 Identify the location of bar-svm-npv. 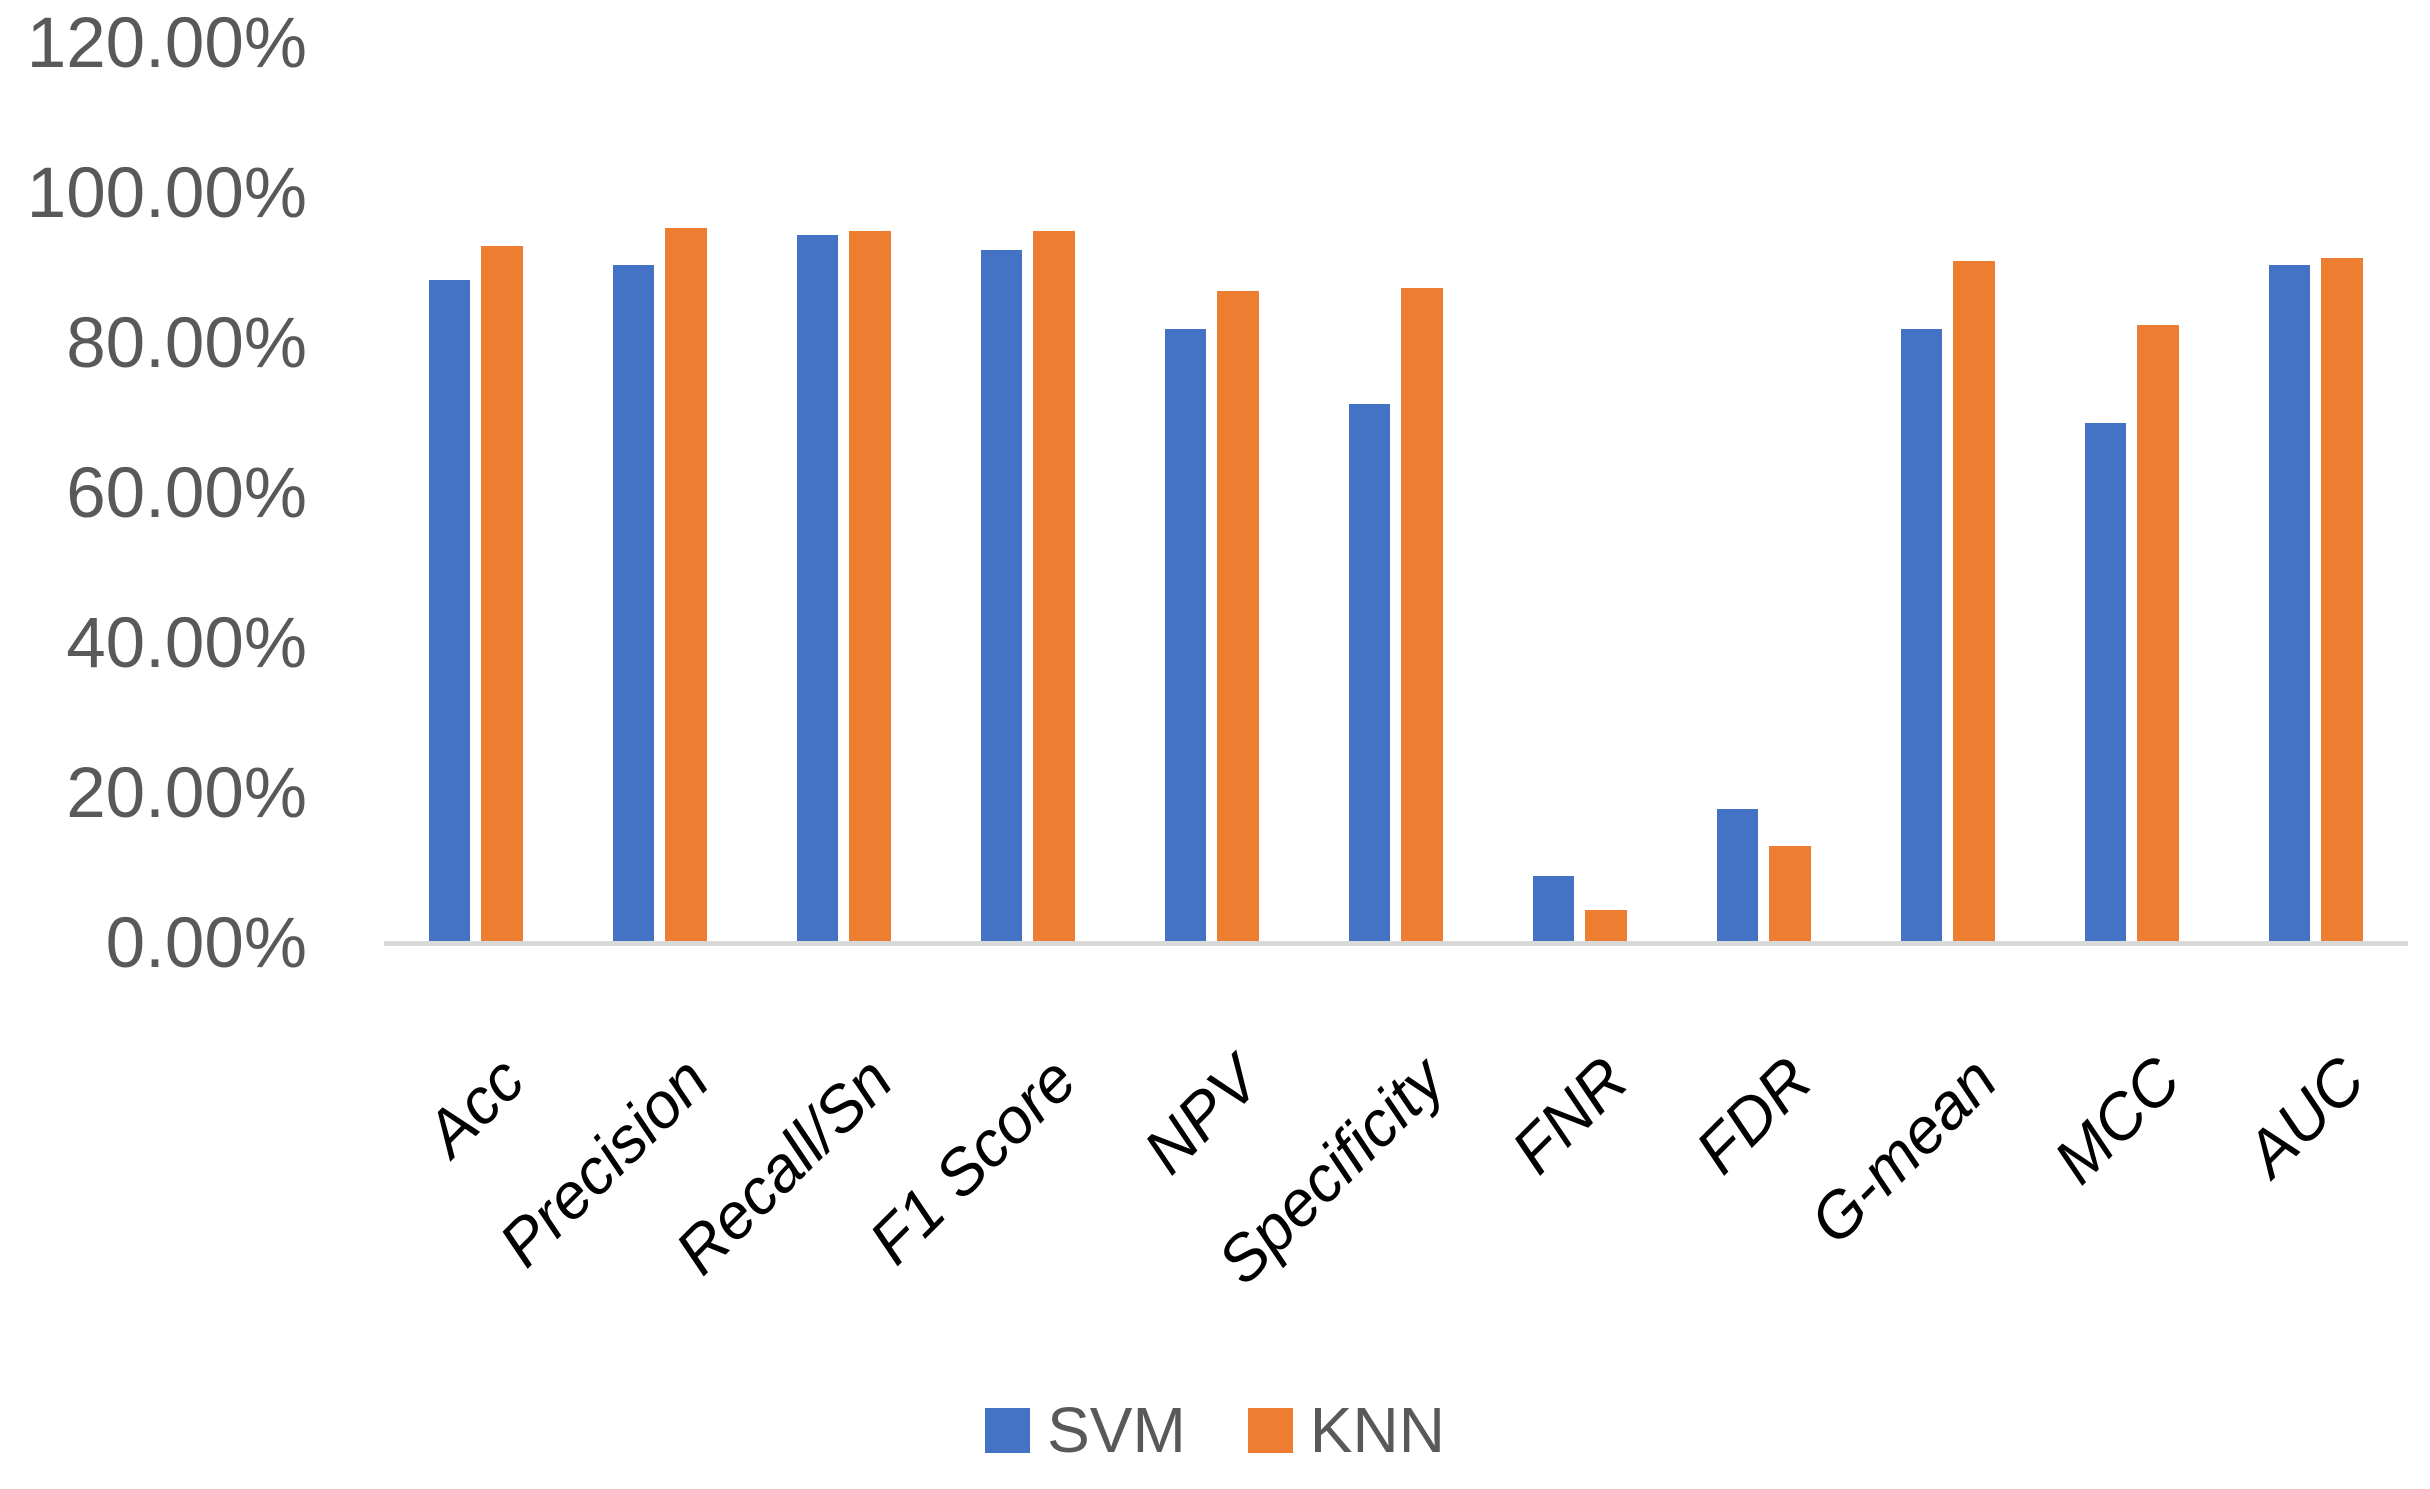
(1185, 636).